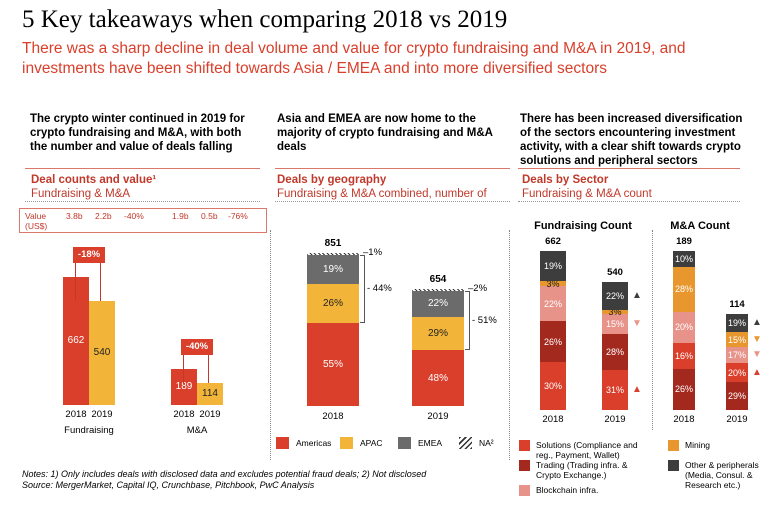  I want to click on legend-swatch-APAC, so click(346, 443).